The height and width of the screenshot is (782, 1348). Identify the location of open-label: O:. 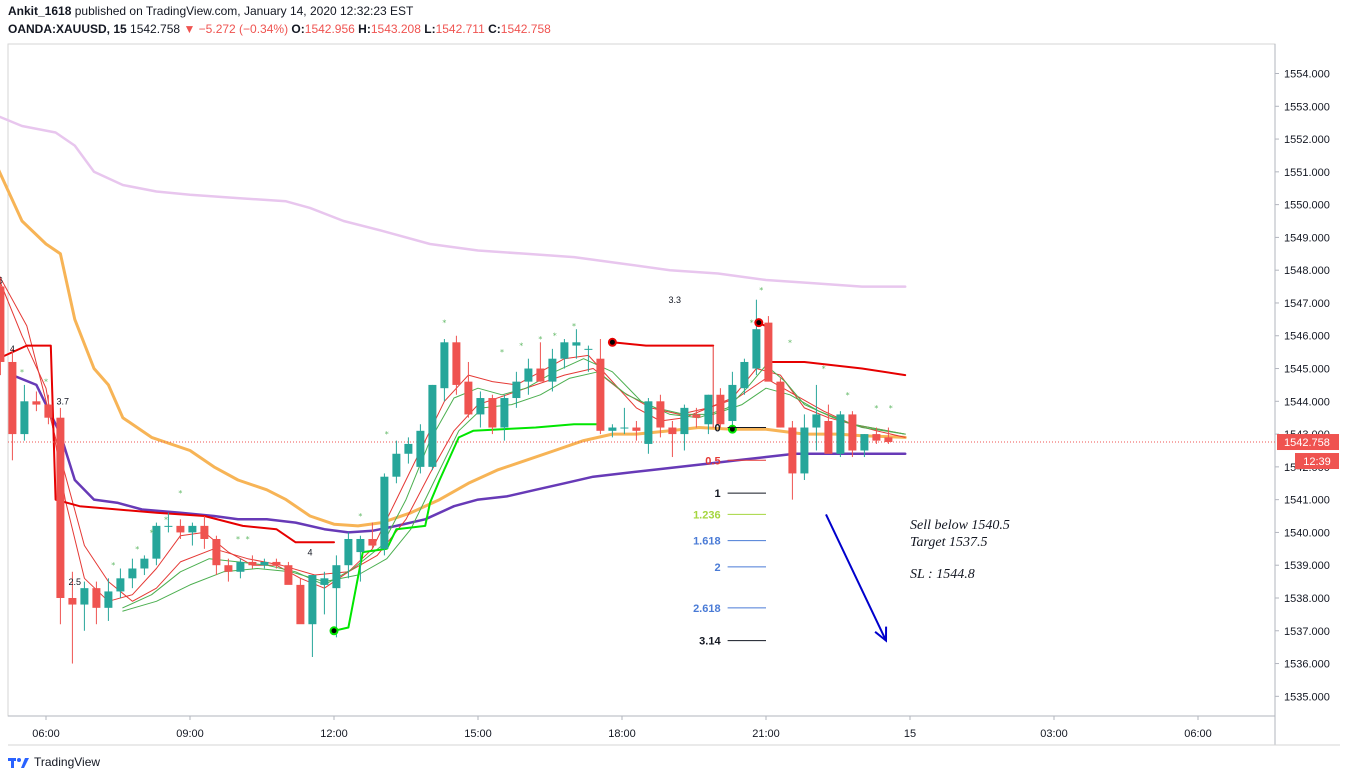
(298, 29).